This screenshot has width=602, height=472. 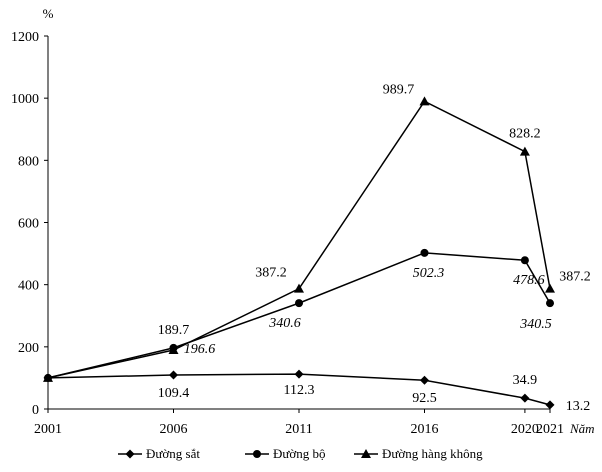 I want to click on x-tick-label: 2001, so click(x=48, y=429).